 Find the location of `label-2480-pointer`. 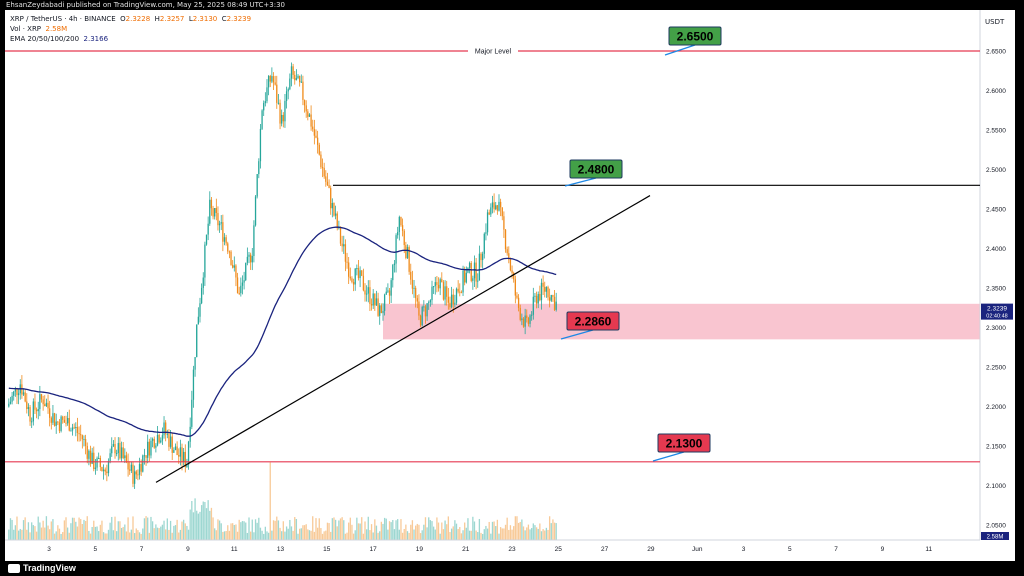

label-2480-pointer is located at coordinates (580, 182).